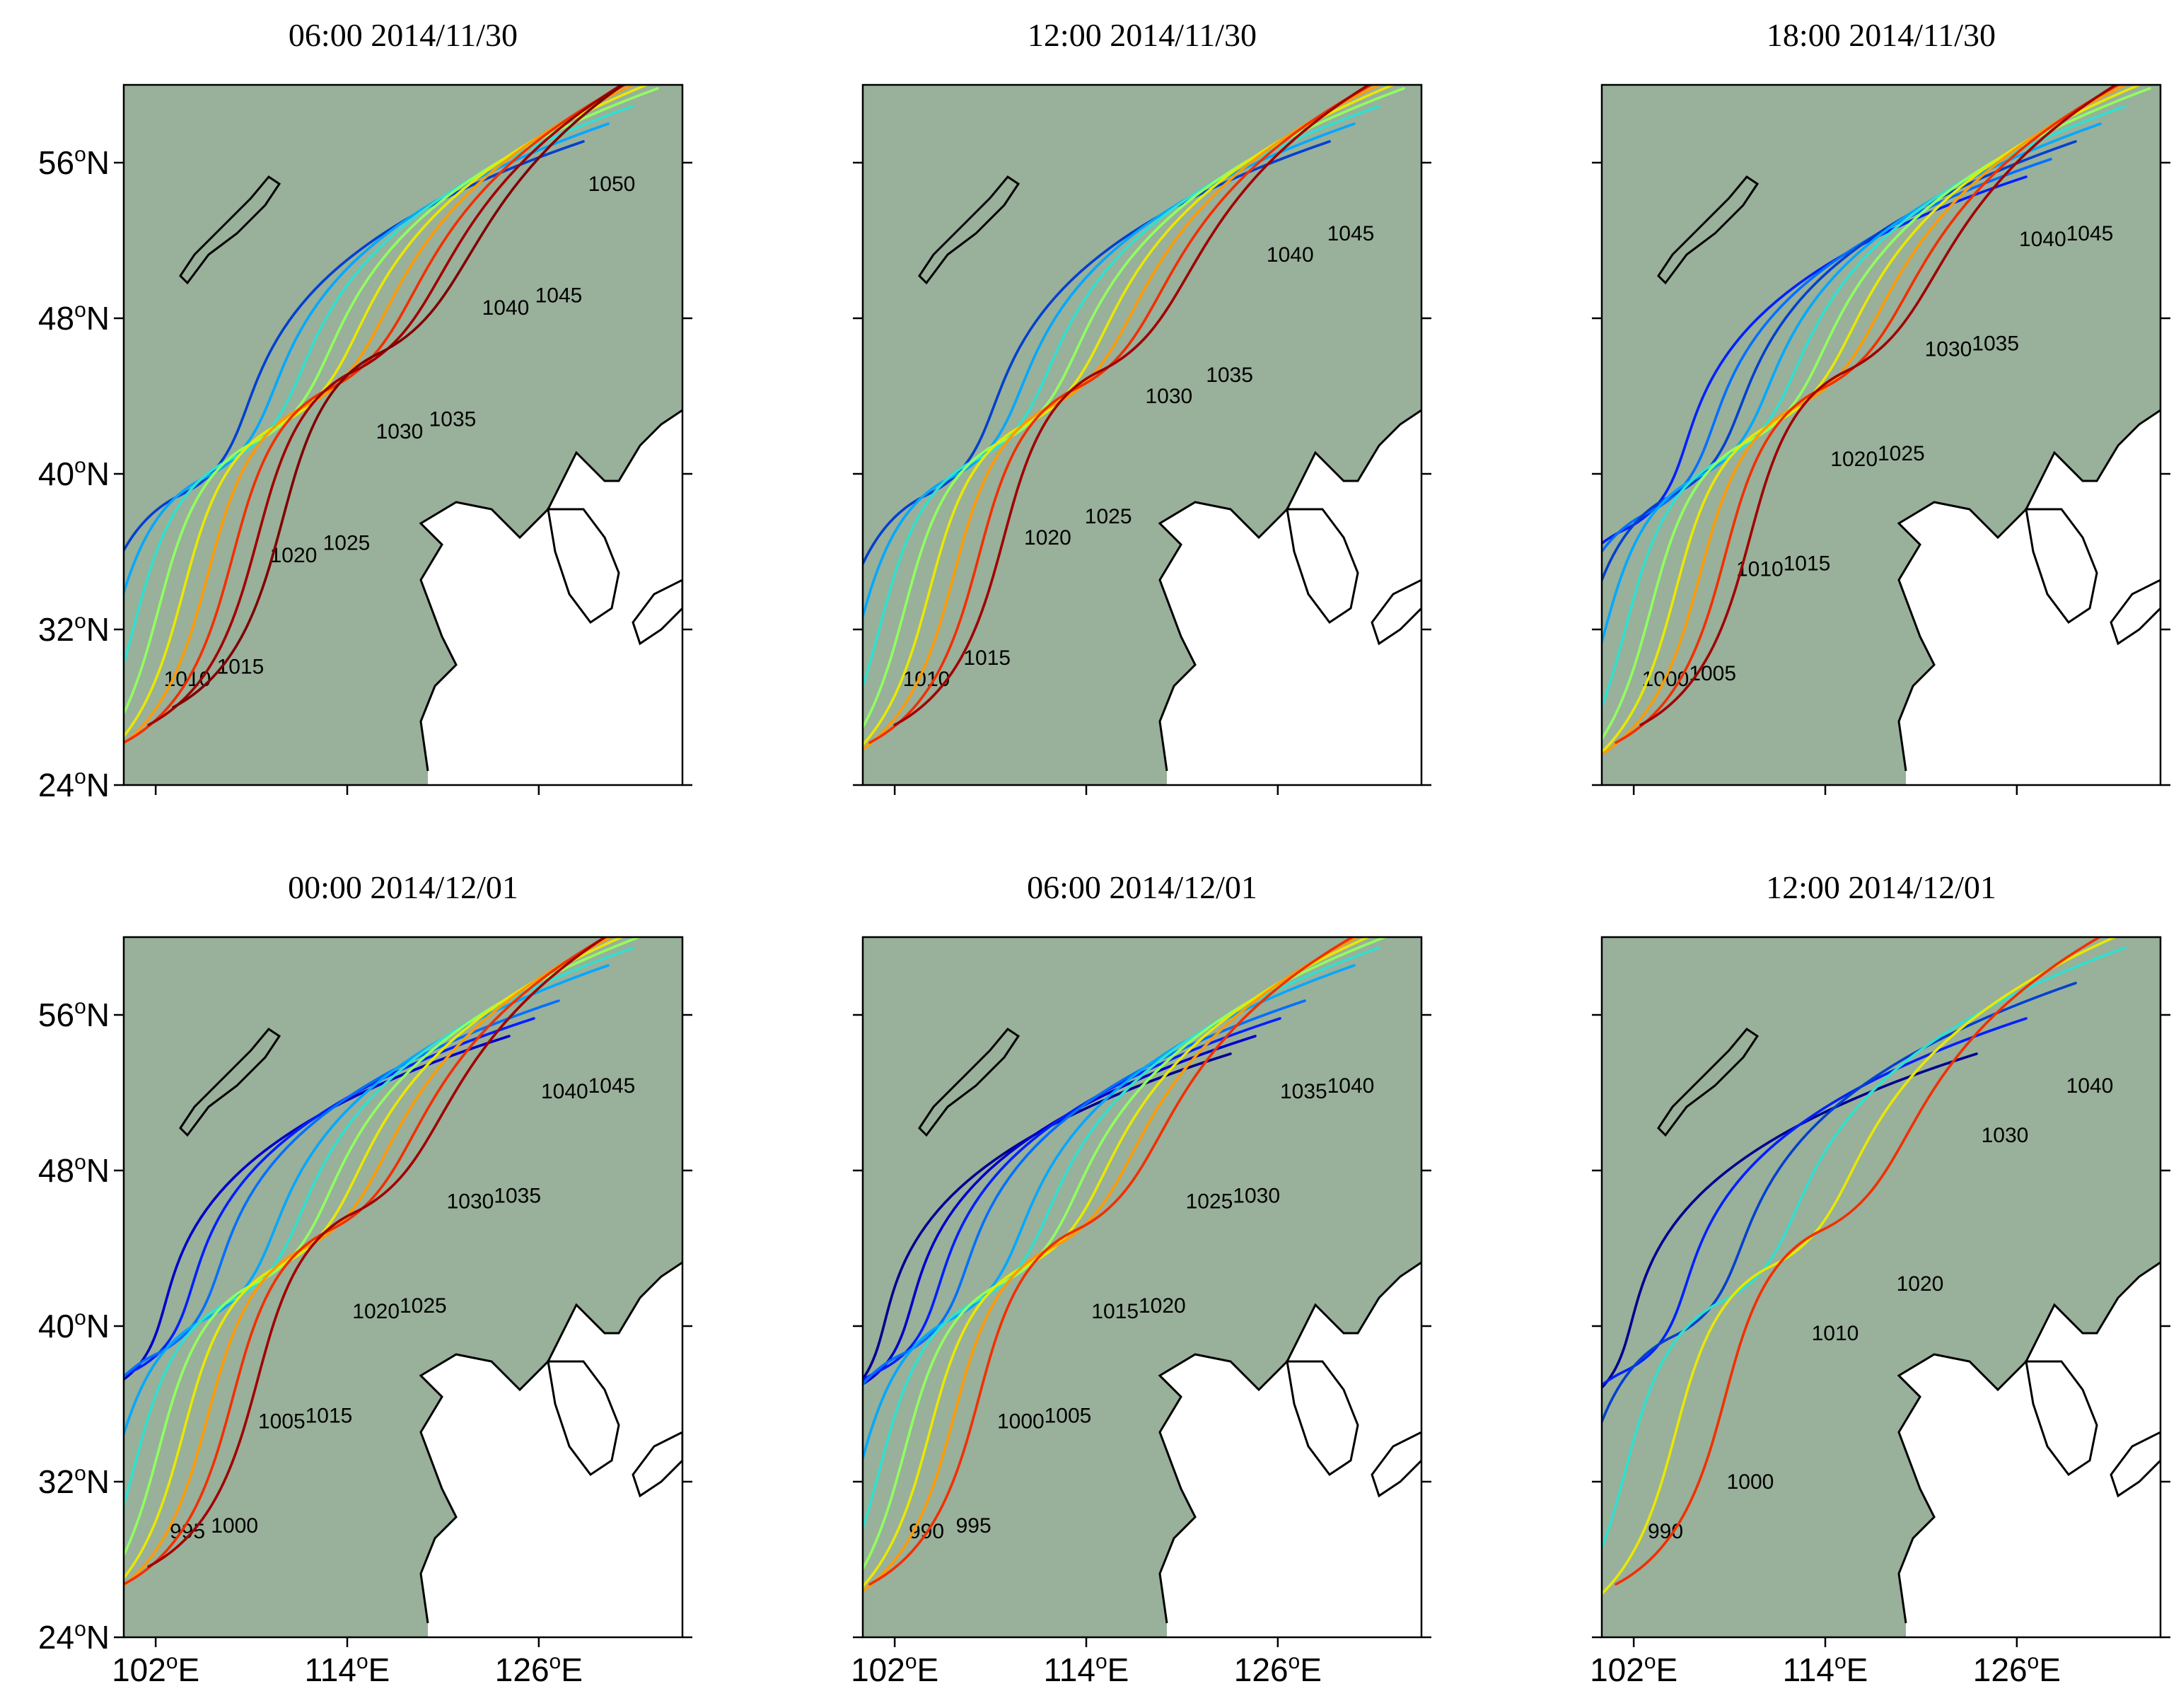 This screenshot has height=1708, width=2181. I want to click on isobar-label: 1025, so click(1901, 453).